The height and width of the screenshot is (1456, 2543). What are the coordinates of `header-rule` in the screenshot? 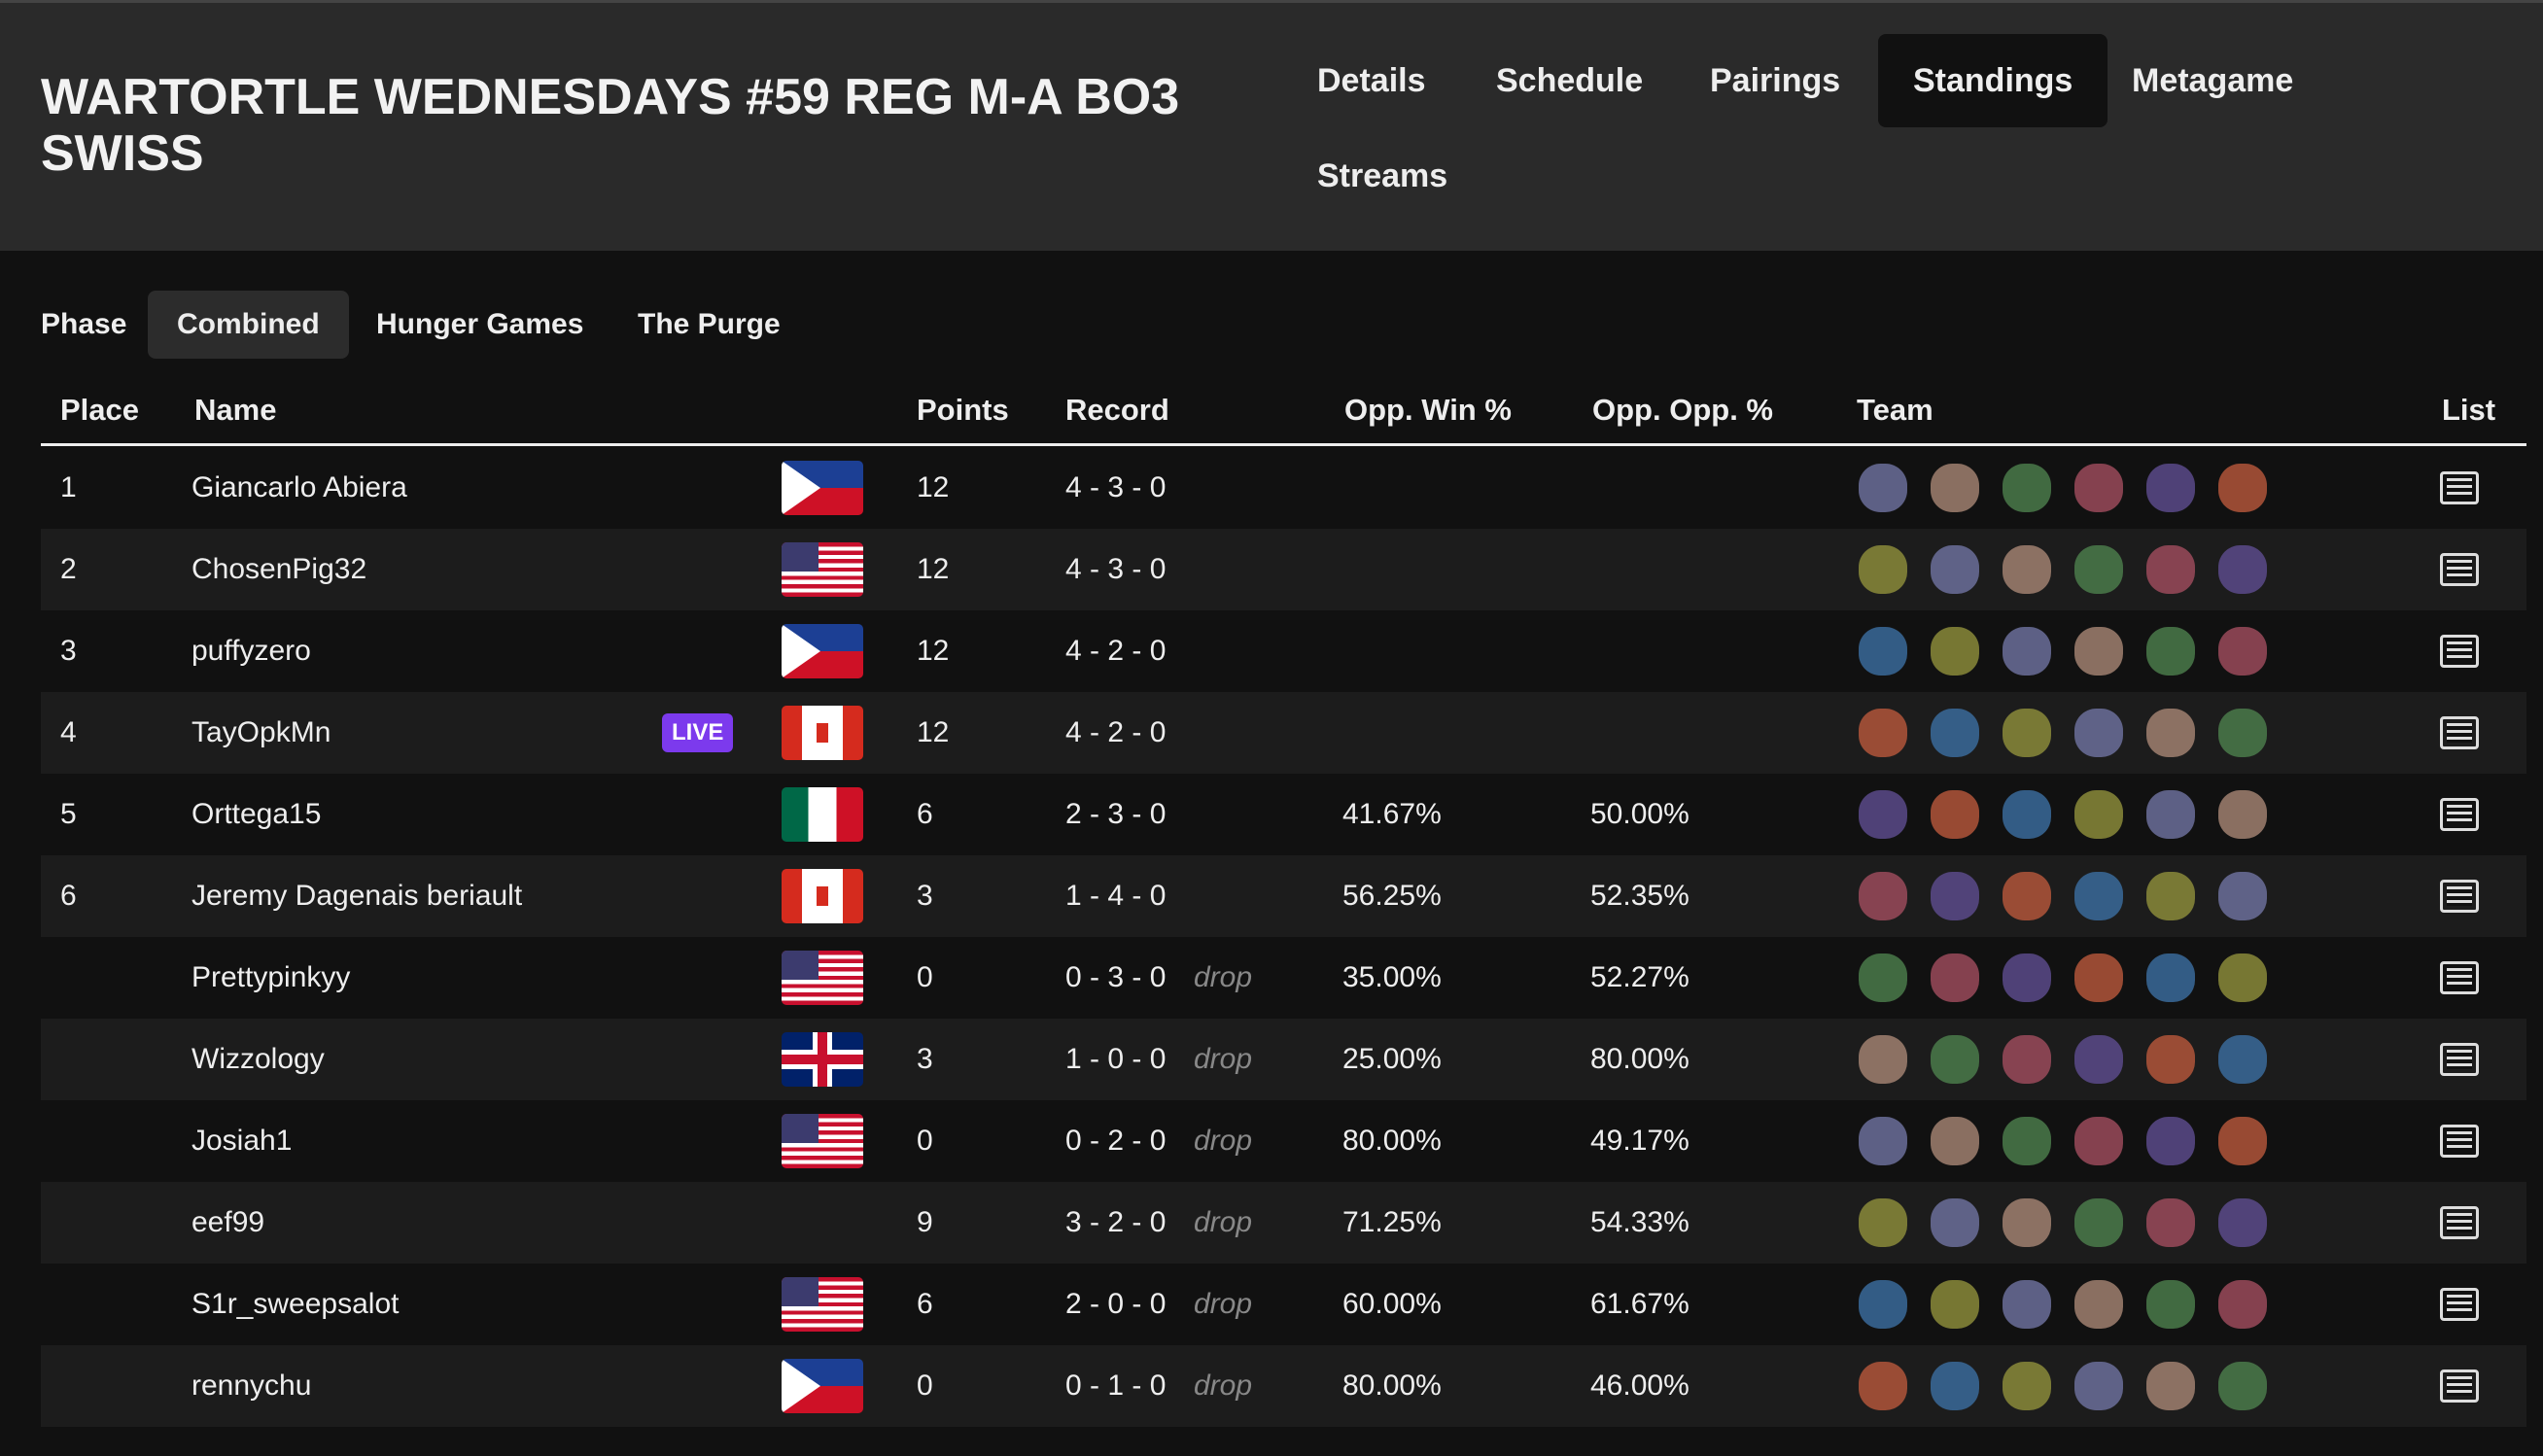 It's located at (1283, 444).